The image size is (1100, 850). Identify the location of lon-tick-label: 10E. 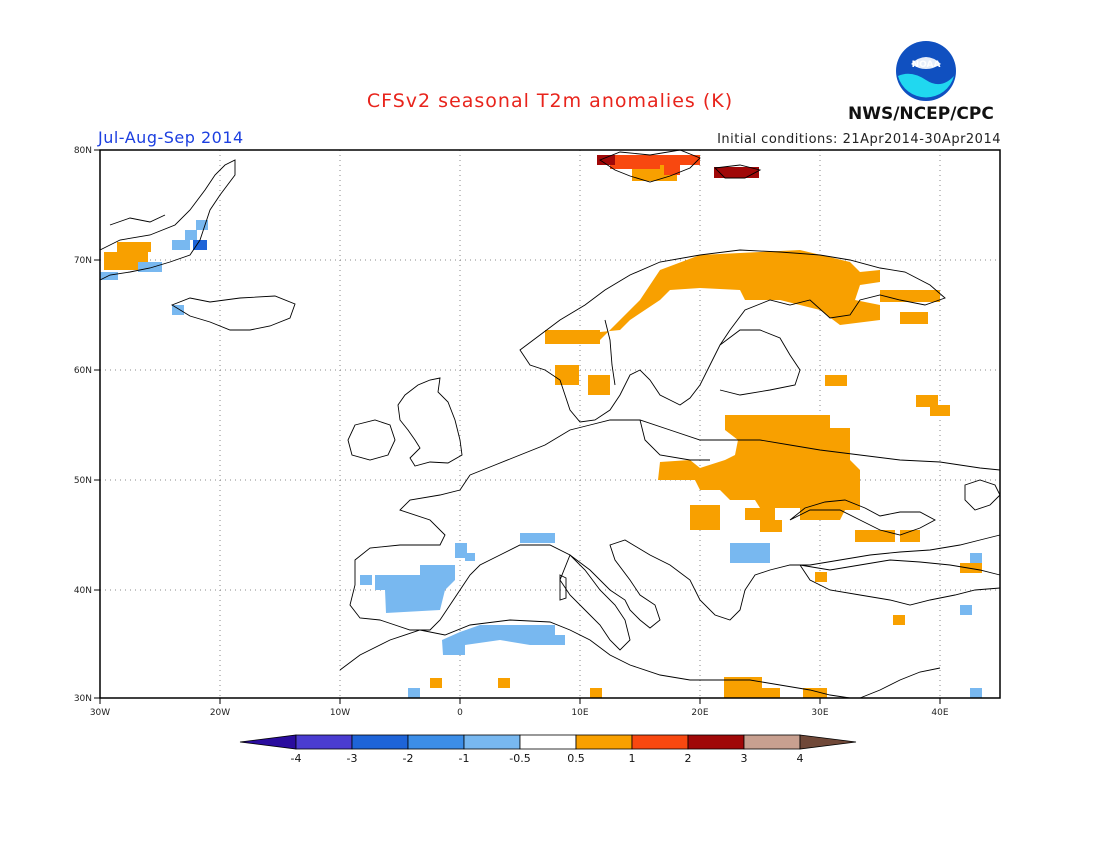
(579, 713).